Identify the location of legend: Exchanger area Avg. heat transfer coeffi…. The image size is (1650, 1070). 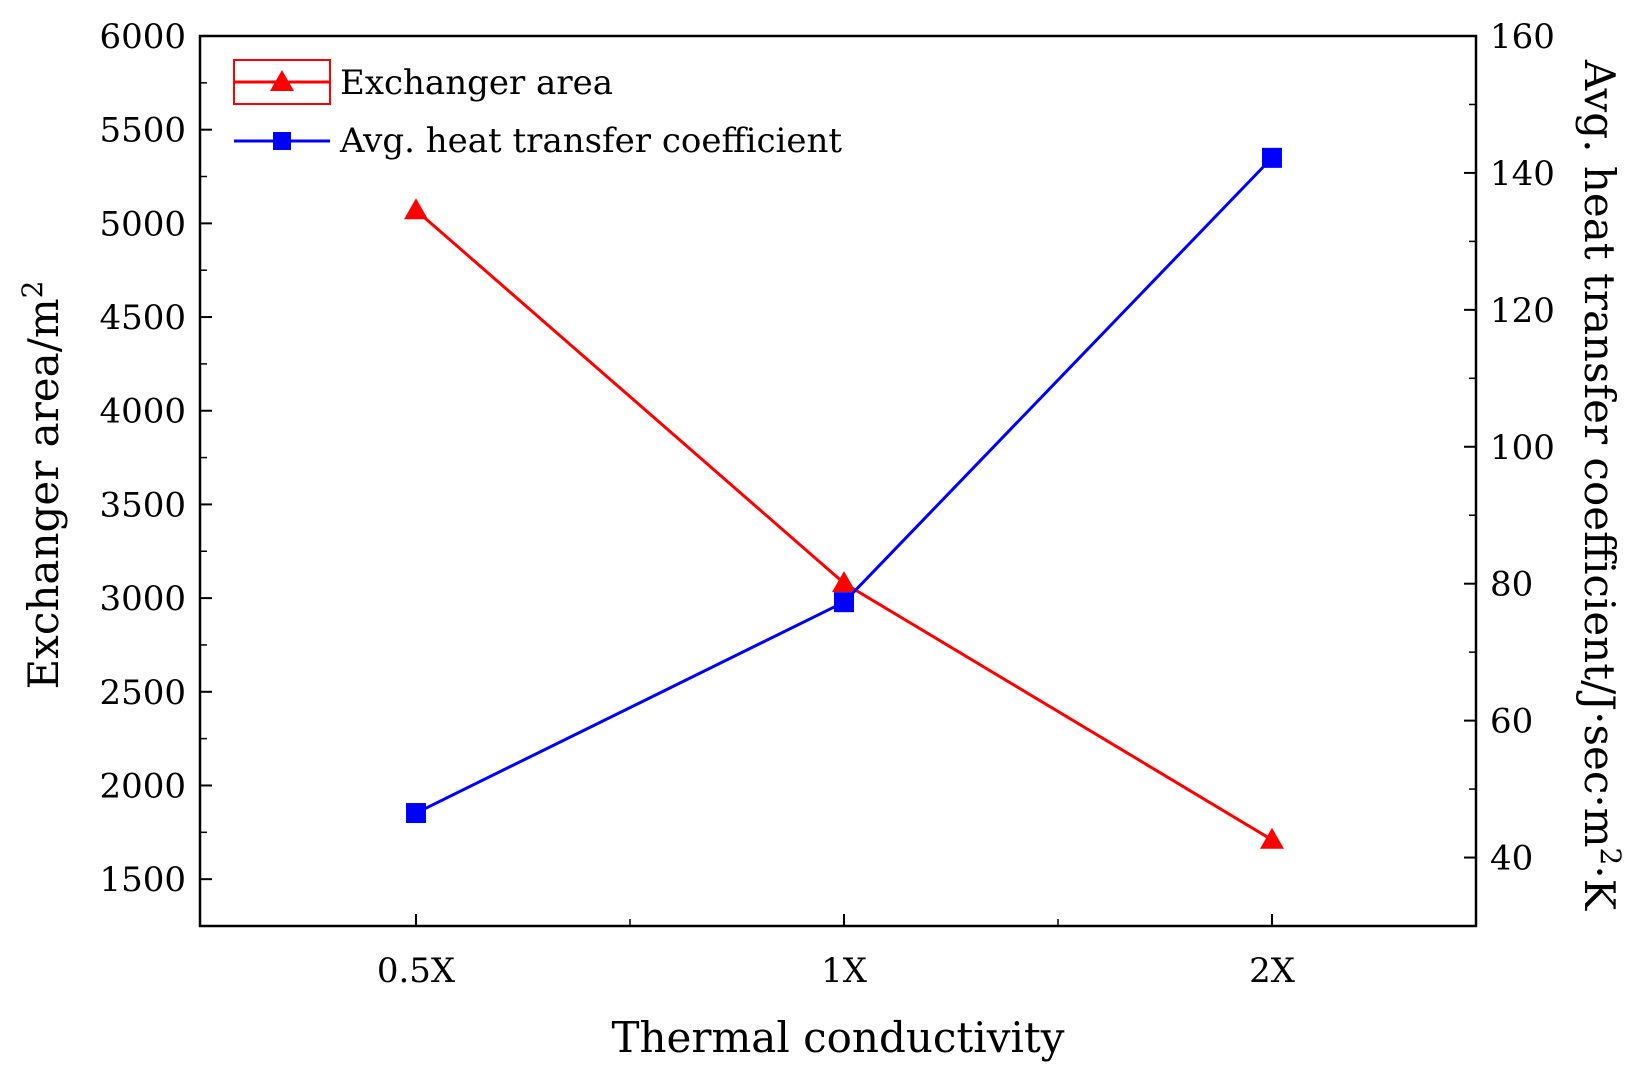
(537, 110).